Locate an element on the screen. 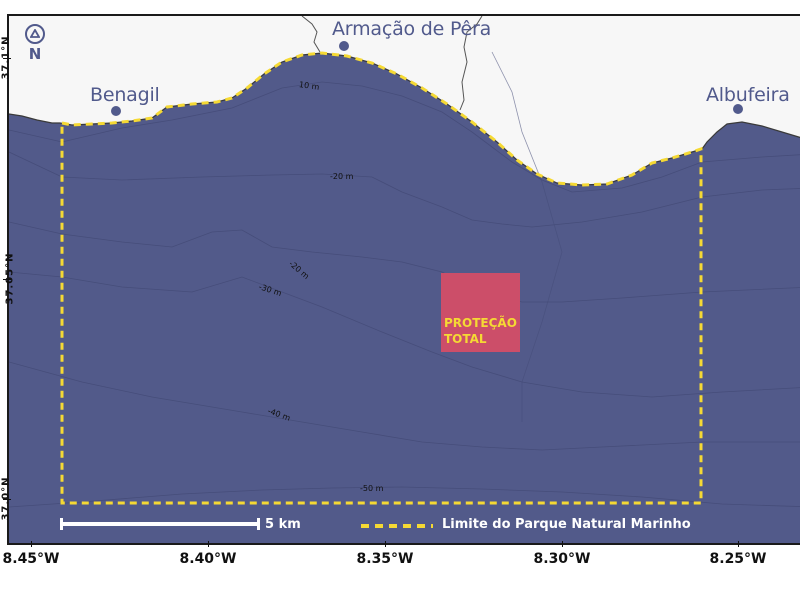 This screenshot has width=800, height=600. place-marker-armacao-de-pera is located at coordinates (344, 46).